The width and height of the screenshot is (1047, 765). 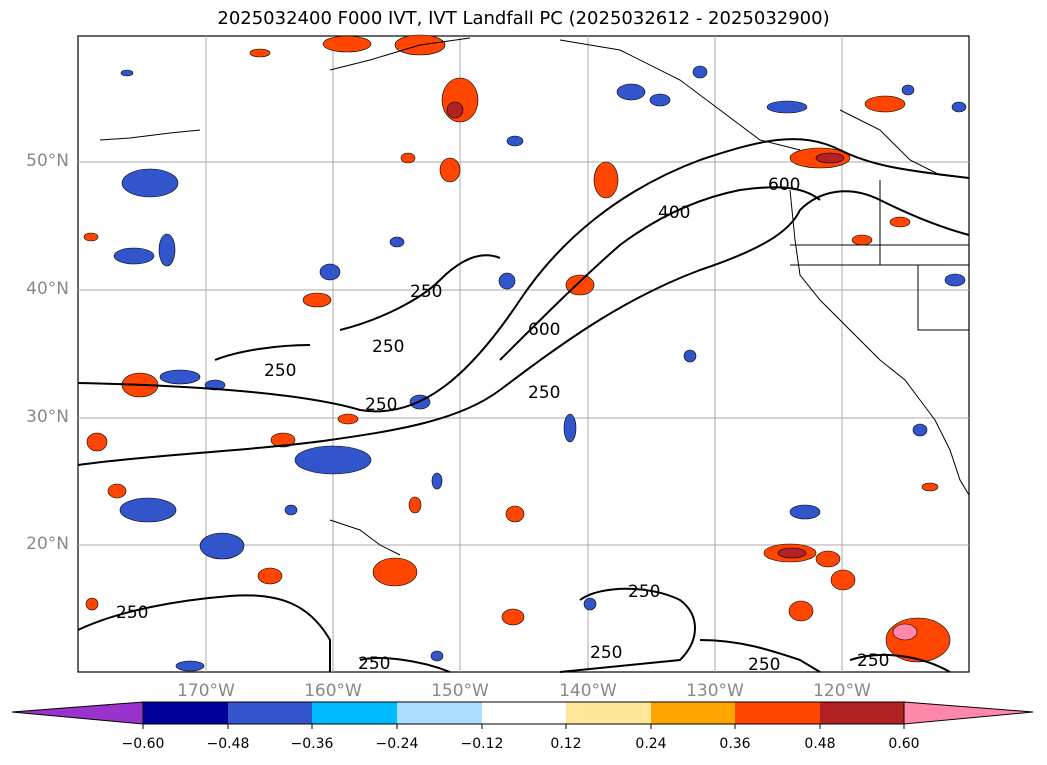 I want to click on lon-label-120w: 120°W, so click(x=842, y=691).